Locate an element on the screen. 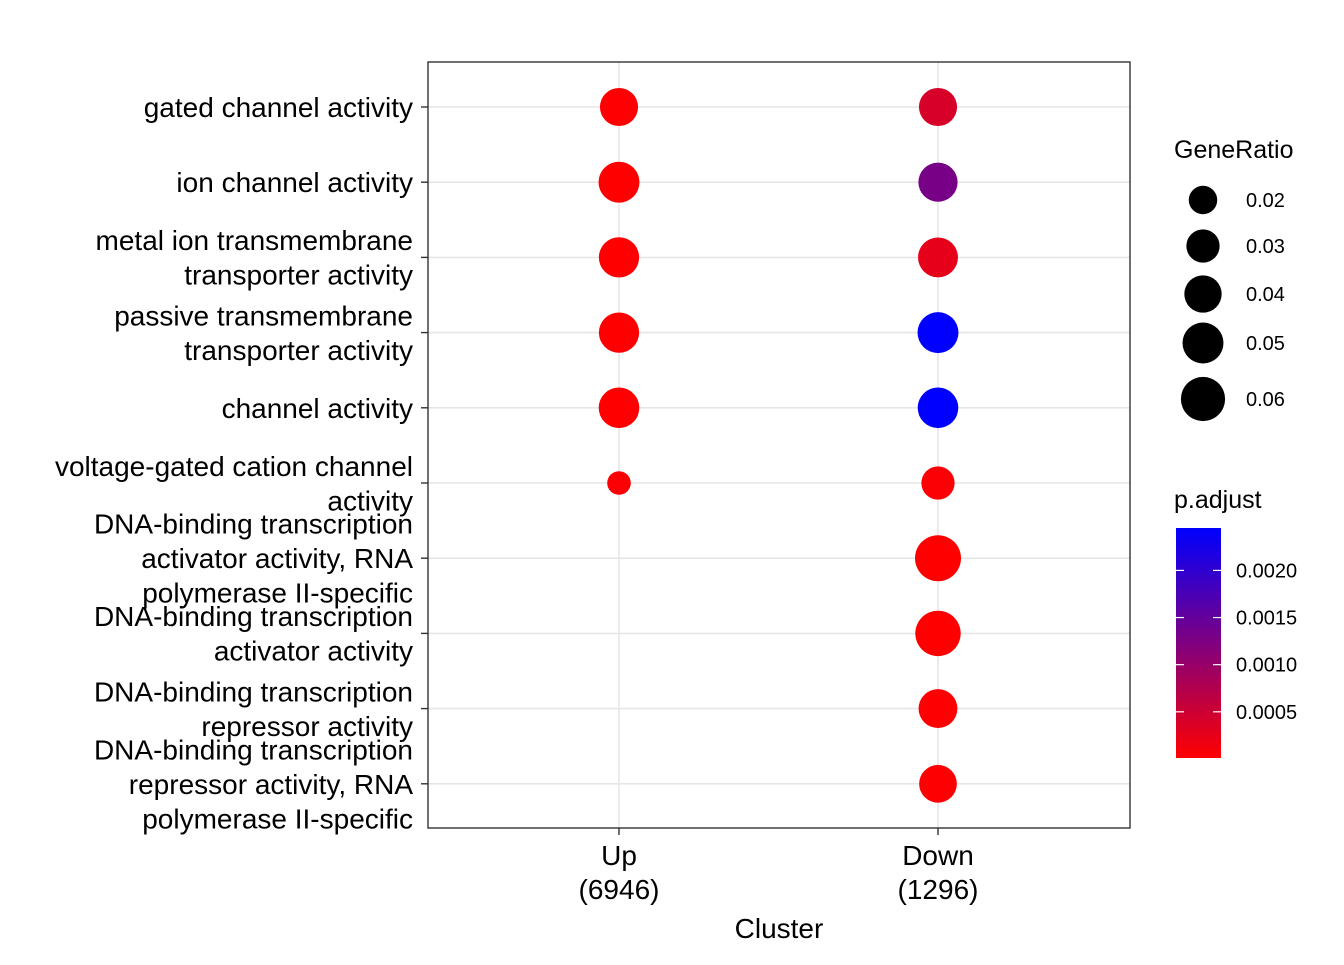 Image resolution: width=1344 pixels, height=965 pixels. y-tick-label-line: repressor activity, RNA is located at coordinates (271, 784).